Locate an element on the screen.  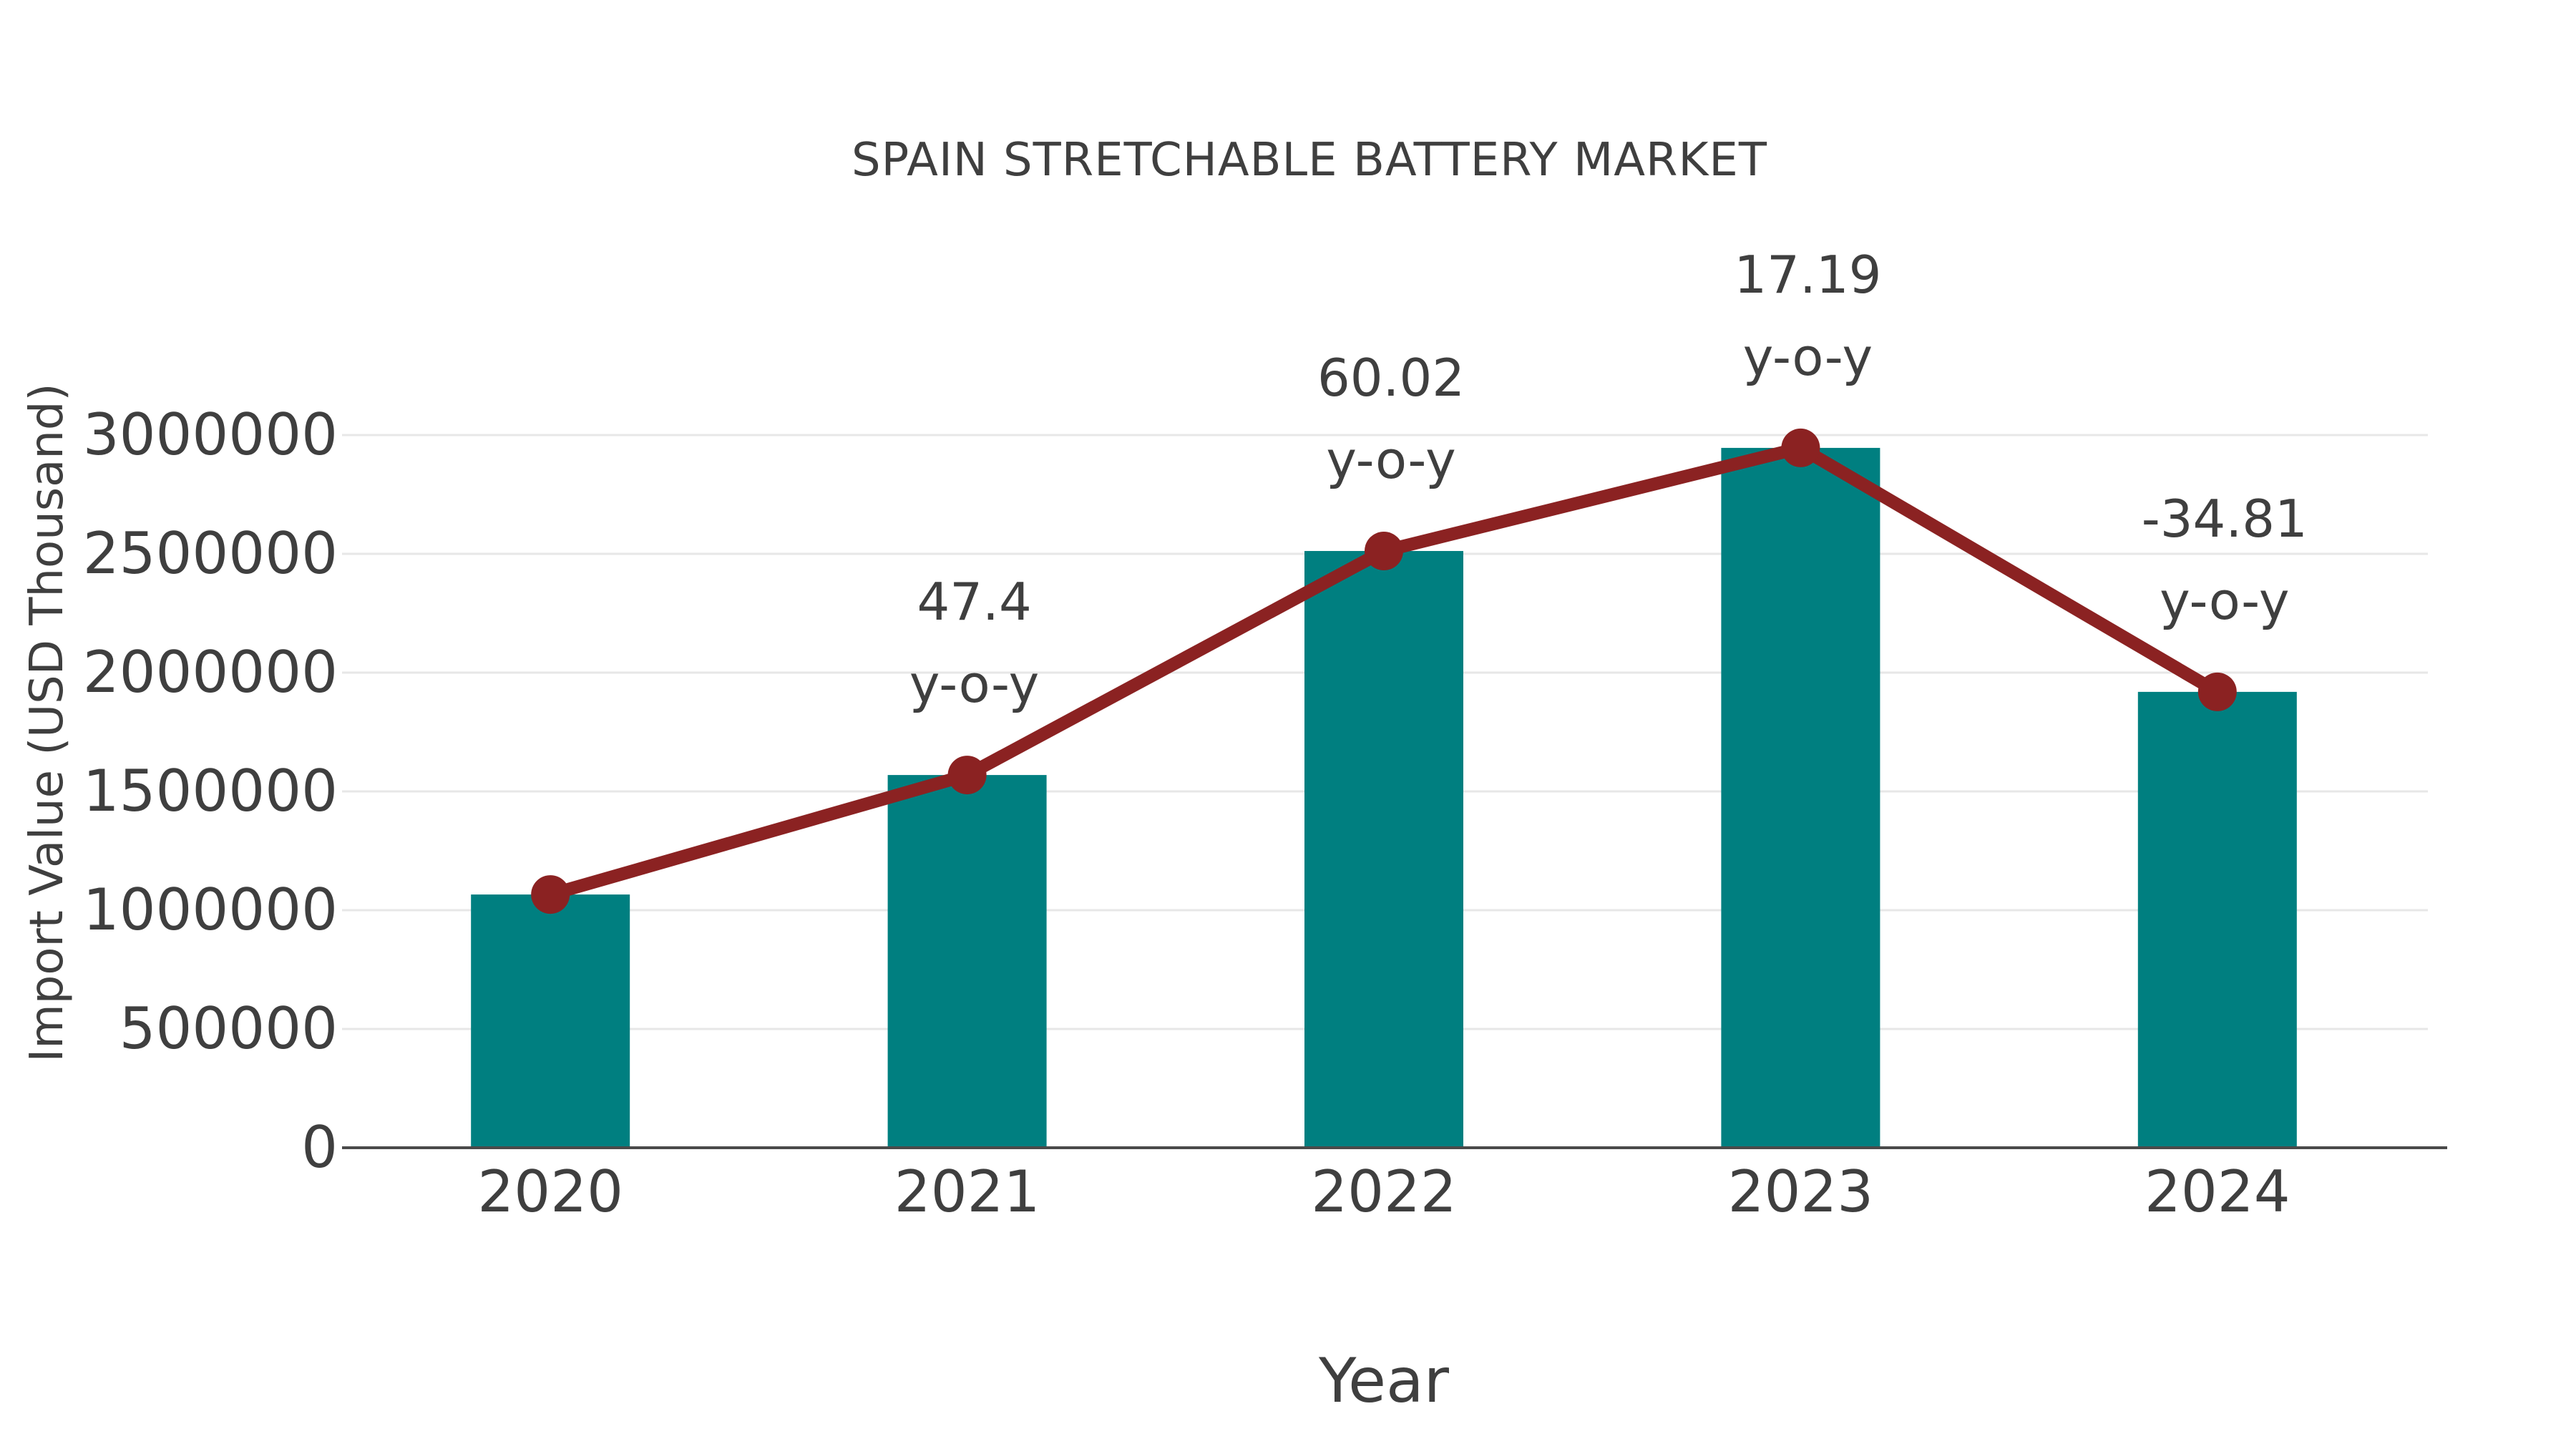
yoy-point-2022 is located at coordinates (1384, 551).